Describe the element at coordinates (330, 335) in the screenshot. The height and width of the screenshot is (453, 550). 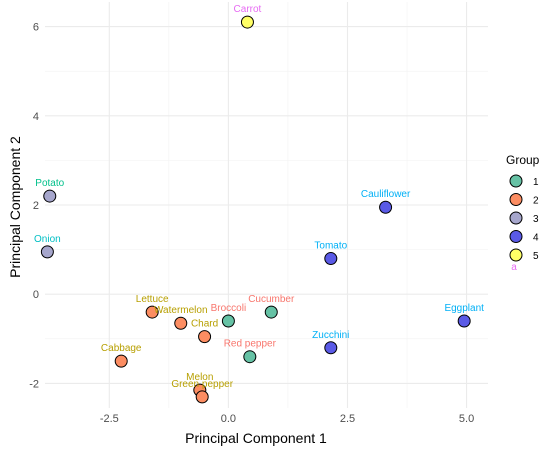
I see `point-label: Zucchini` at that location.